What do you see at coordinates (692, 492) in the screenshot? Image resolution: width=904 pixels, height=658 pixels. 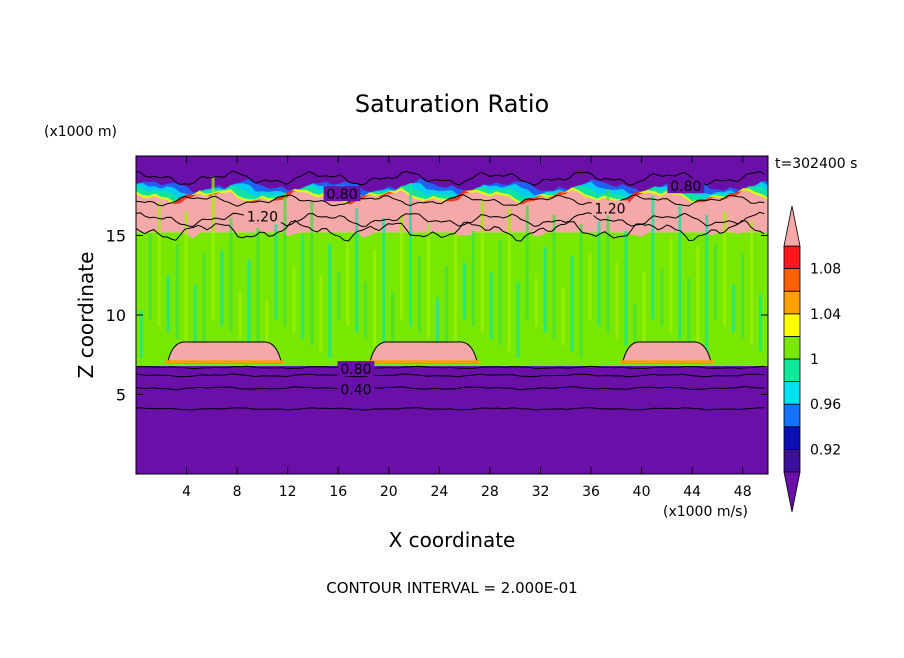 I see `x-tick-label-10: 44` at bounding box center [692, 492].